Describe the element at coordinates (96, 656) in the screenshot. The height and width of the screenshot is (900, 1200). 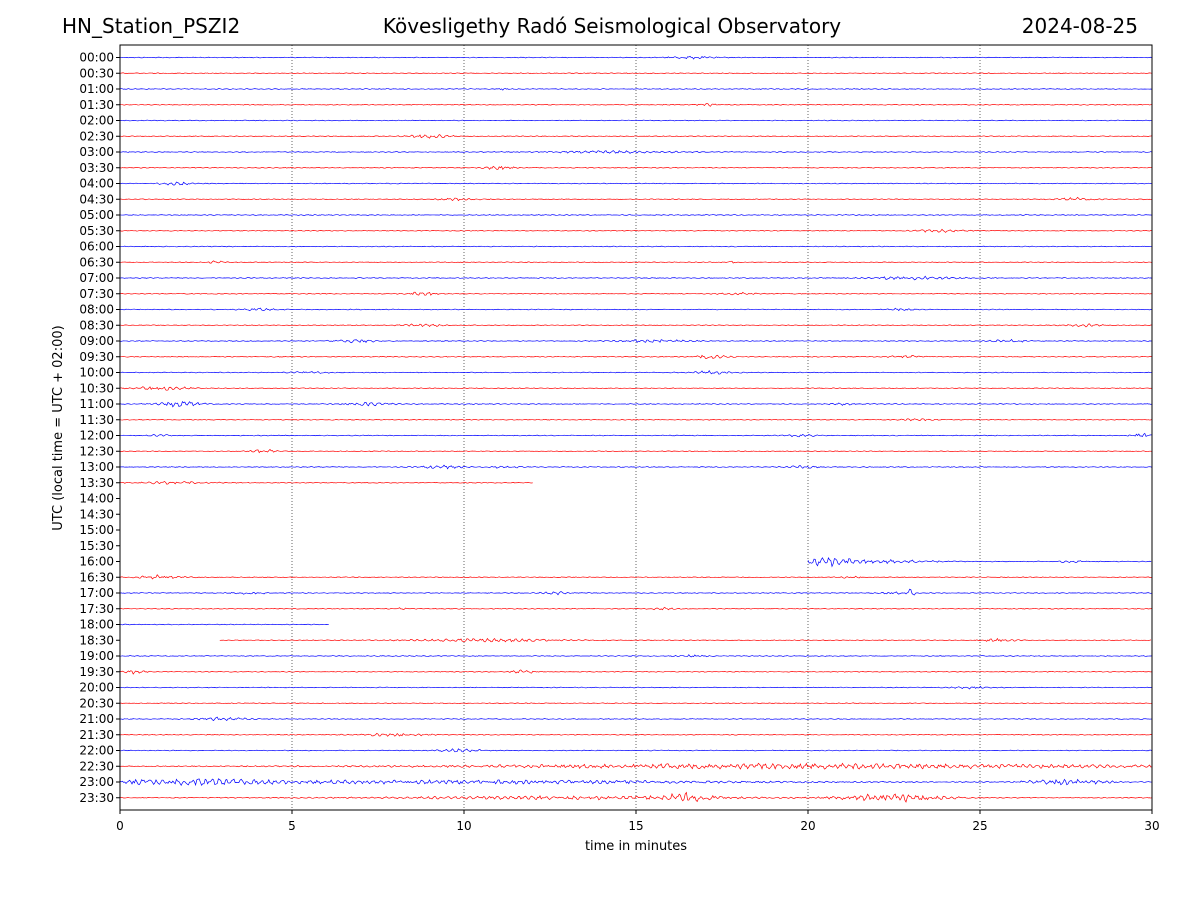
I see `y-tick-label: 19:00` at that location.